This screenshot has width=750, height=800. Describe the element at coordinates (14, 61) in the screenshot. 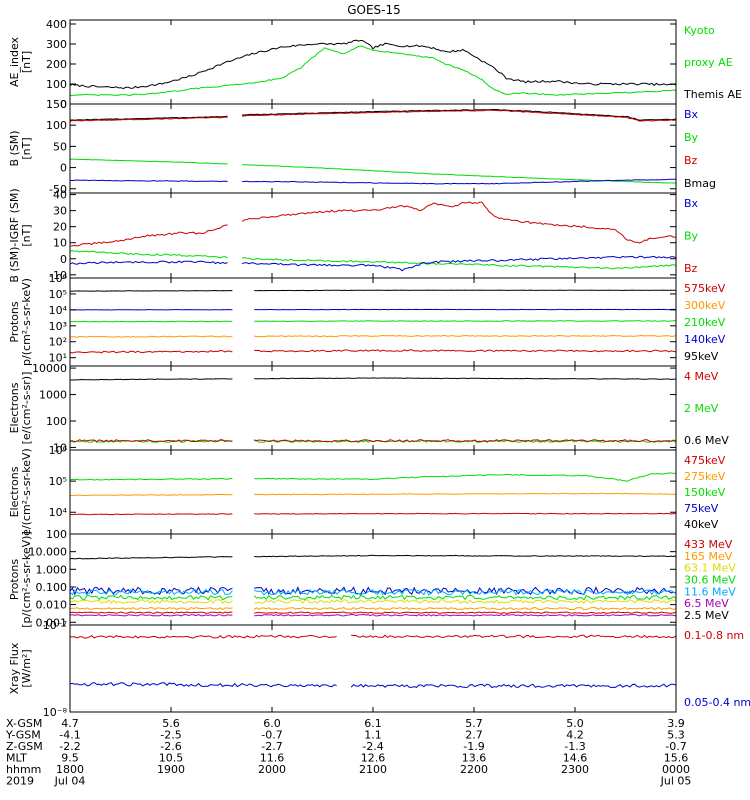

I see `y-axis-label: AE_index` at that location.